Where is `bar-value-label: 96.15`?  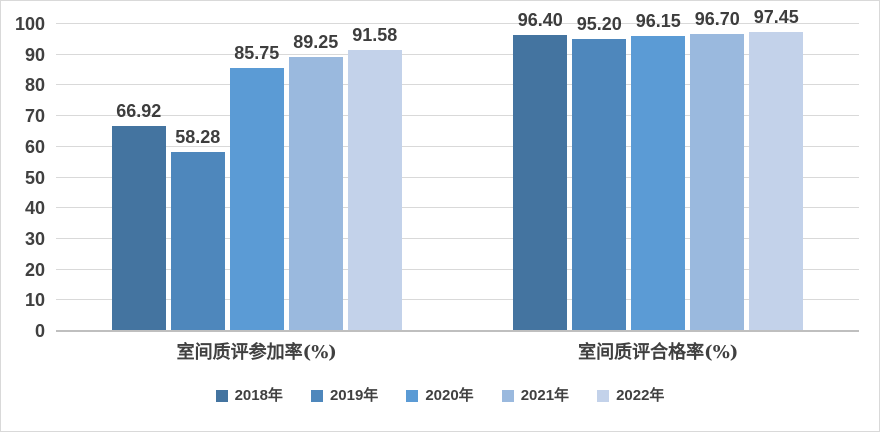 bar-value-label: 96.15 is located at coordinates (658, 20).